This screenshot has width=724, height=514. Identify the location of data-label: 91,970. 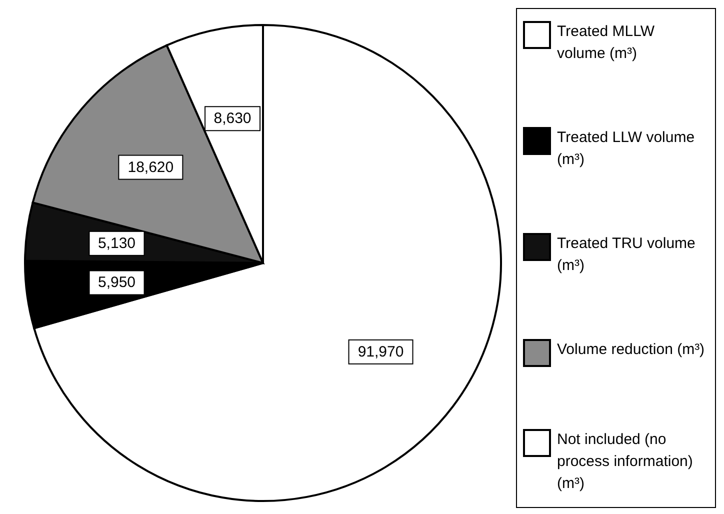
(381, 351).